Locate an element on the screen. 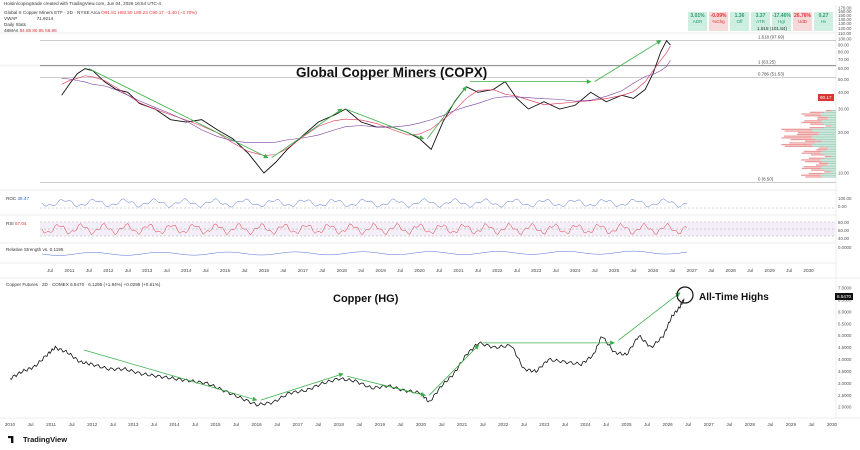 The height and width of the screenshot is (450, 860). top-x-tick: 2017 is located at coordinates (303, 270).